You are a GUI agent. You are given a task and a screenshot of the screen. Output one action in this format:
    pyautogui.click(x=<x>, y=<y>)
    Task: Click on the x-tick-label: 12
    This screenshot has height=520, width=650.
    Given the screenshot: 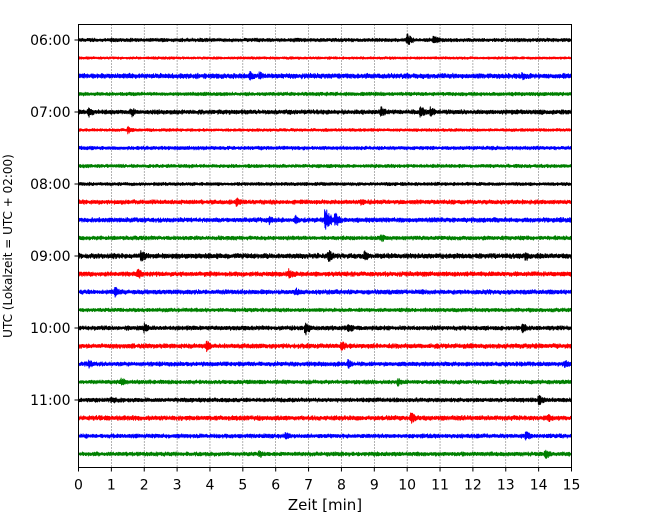 What is the action you would take?
    pyautogui.click(x=473, y=486)
    